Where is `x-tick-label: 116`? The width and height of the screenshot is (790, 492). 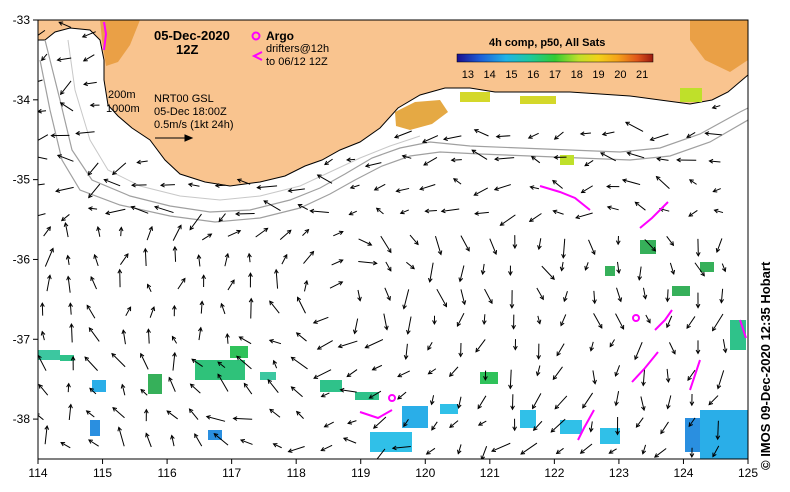 x-tick-label: 116 is located at coordinates (167, 473).